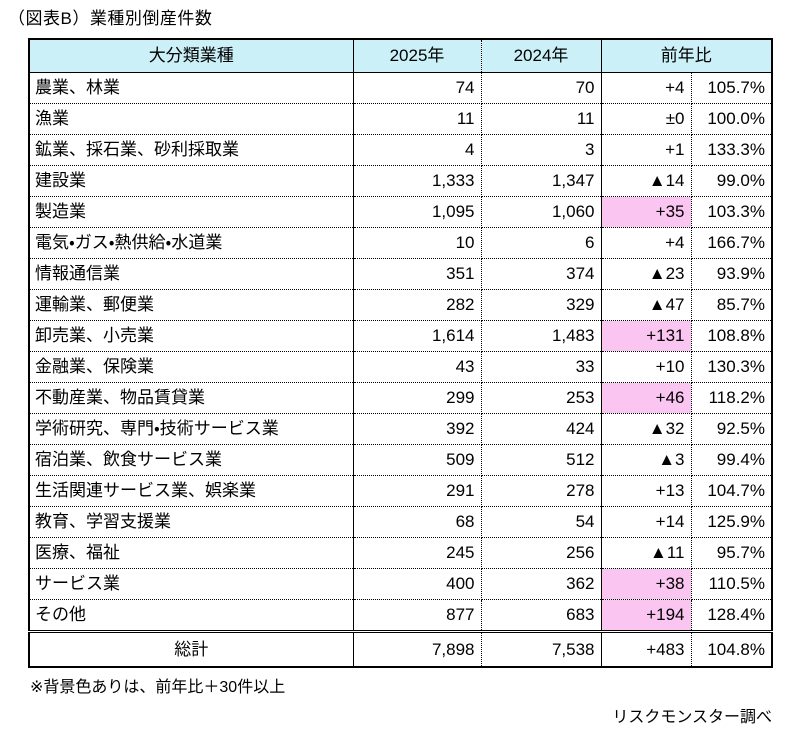  I want to click on yoy-pct-cell: 99.4%, so click(731, 460).